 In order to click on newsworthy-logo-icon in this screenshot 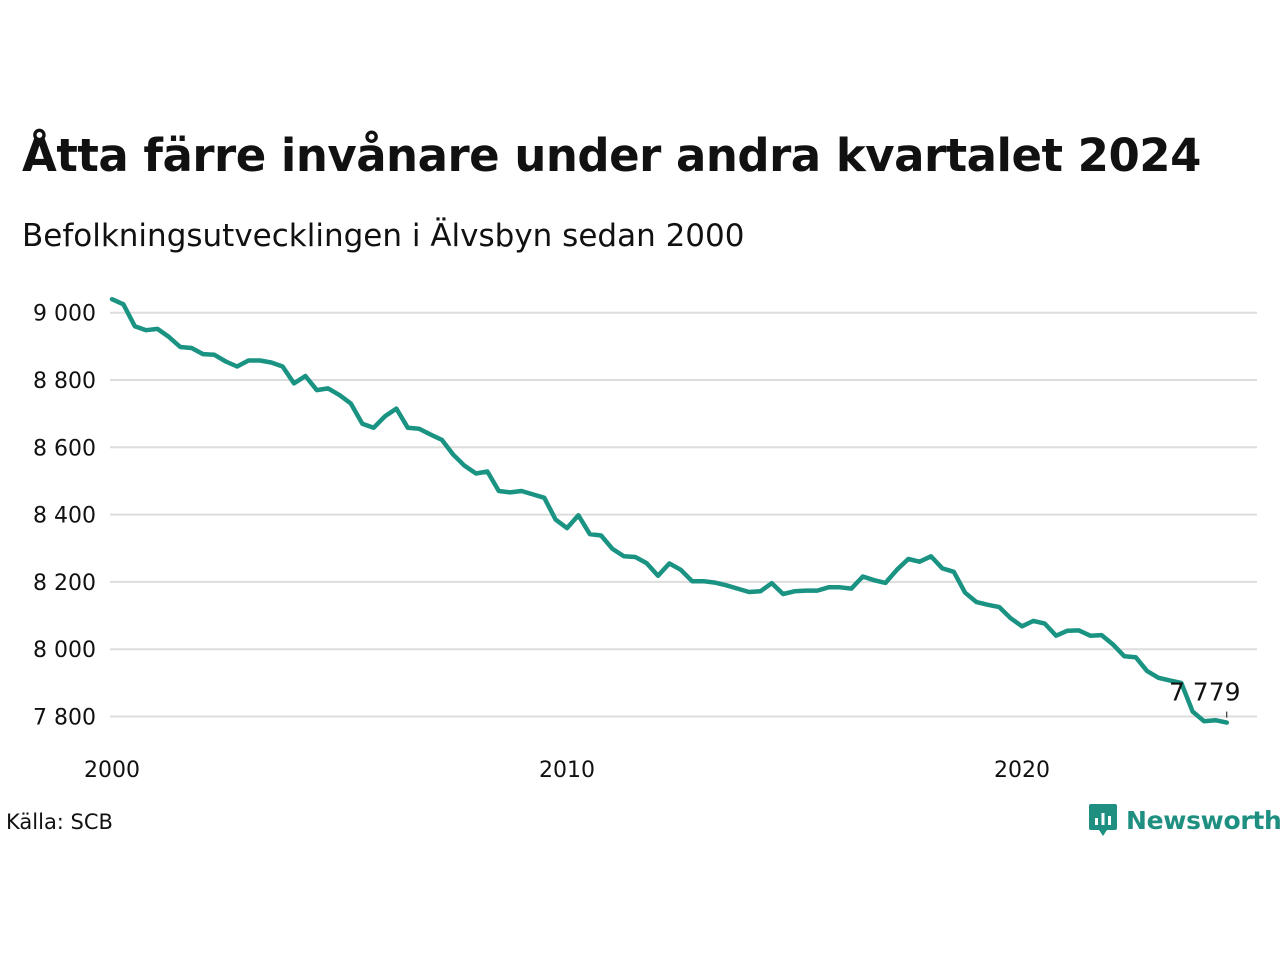, I will do `click(1103, 820)`.